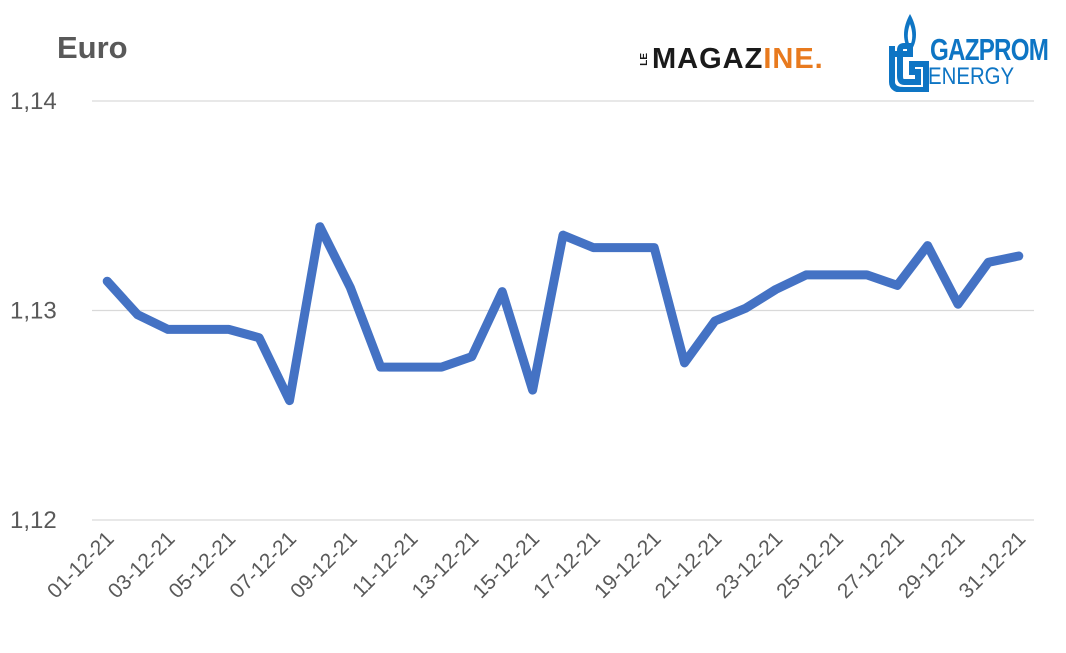  Describe the element at coordinates (909, 53) in the screenshot. I see `gazprom-flame-icon` at that location.